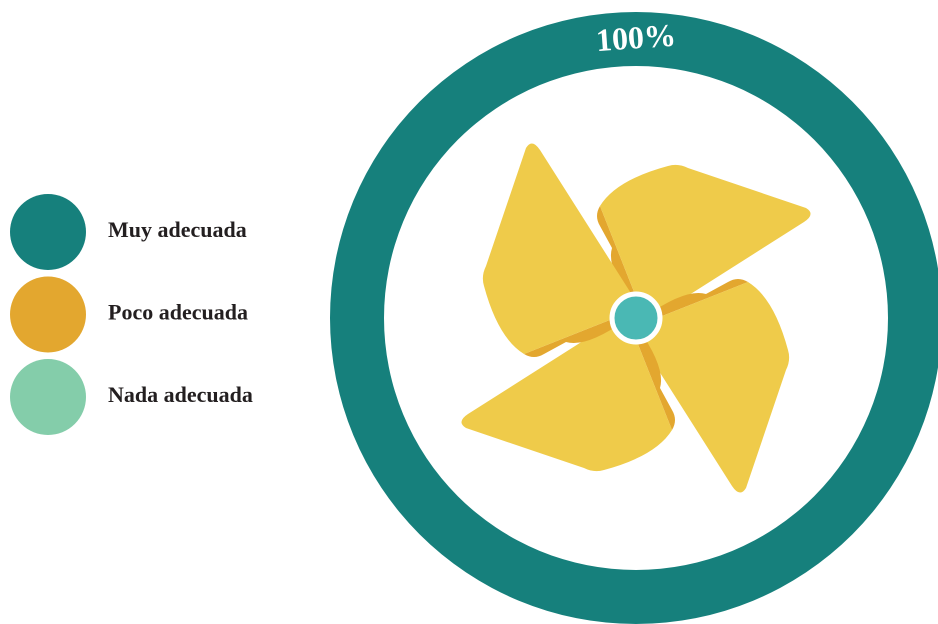 This screenshot has height=624, width=938. What do you see at coordinates (180, 394) in the screenshot?
I see `legend-label: Nada adecuada` at bounding box center [180, 394].